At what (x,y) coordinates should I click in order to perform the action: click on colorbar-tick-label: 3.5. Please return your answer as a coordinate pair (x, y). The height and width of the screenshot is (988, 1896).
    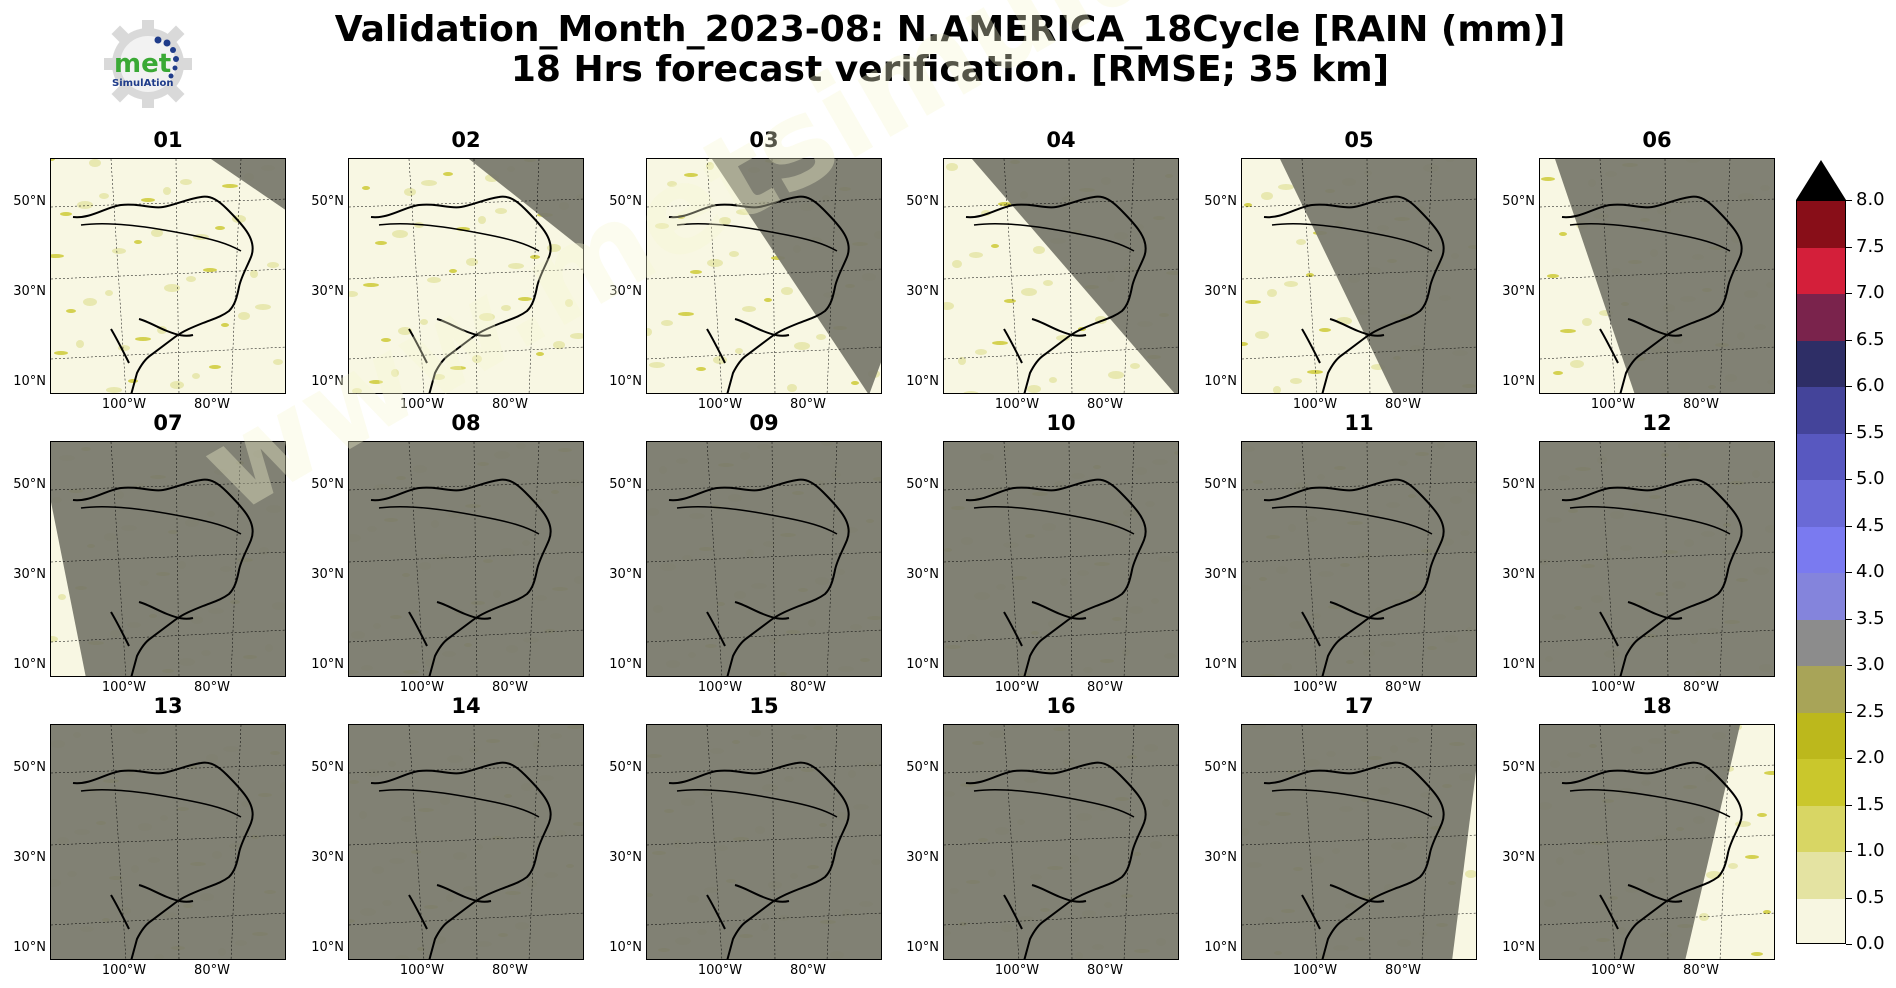
    Looking at the image, I should click on (1870, 618).